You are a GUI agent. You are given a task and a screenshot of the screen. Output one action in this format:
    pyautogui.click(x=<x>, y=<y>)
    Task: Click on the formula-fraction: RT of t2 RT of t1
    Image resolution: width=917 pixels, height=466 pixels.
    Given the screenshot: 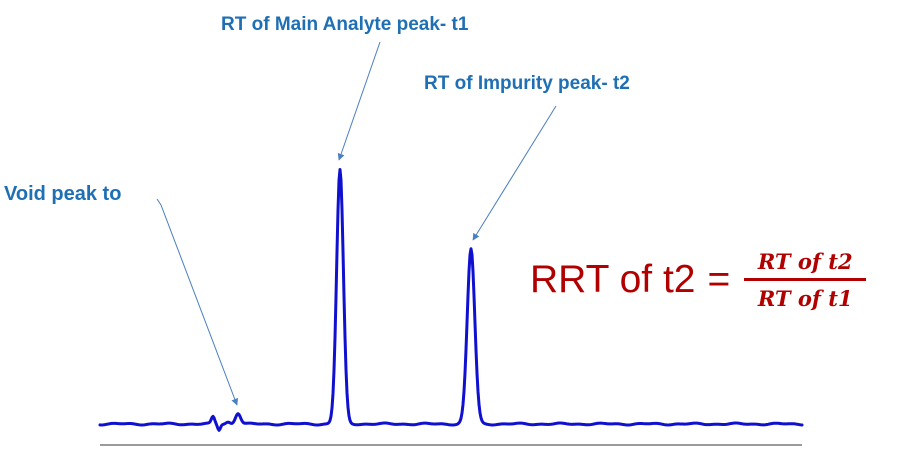 What is the action you would take?
    pyautogui.click(x=805, y=280)
    